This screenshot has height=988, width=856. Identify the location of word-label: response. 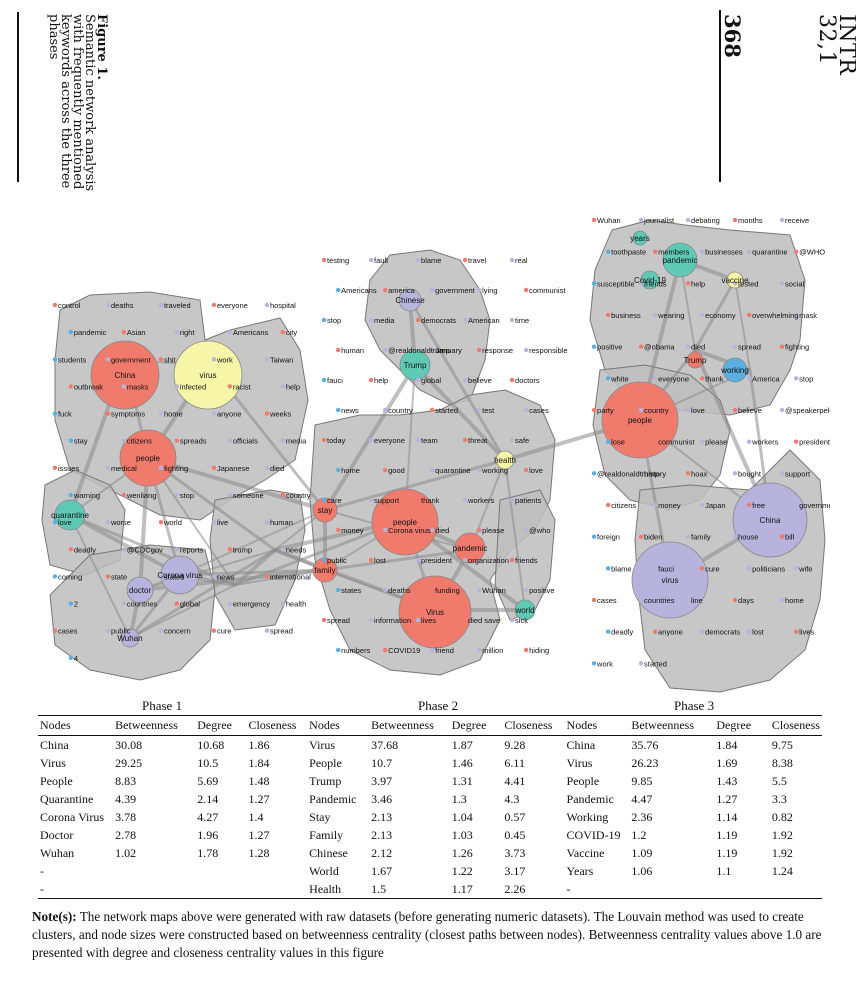
(497, 350).